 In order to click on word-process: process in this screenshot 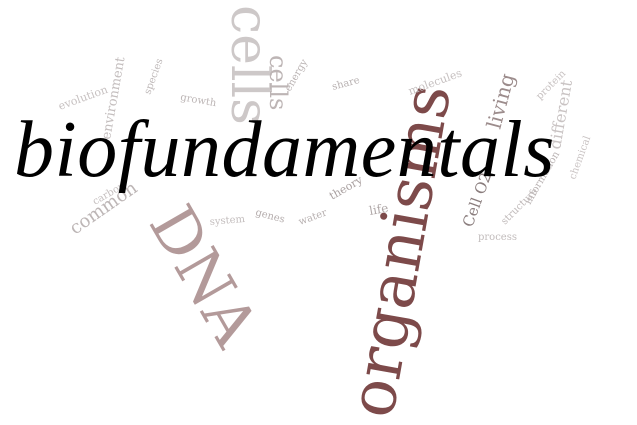, I will do `click(497, 237)`.